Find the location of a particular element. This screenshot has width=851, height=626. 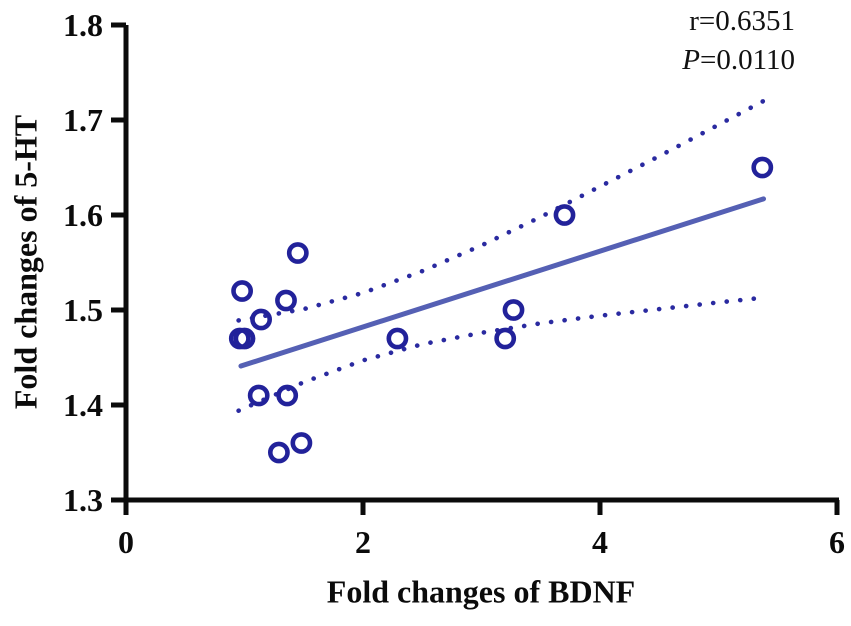

x-tick-label: 0 is located at coordinates (126, 542).